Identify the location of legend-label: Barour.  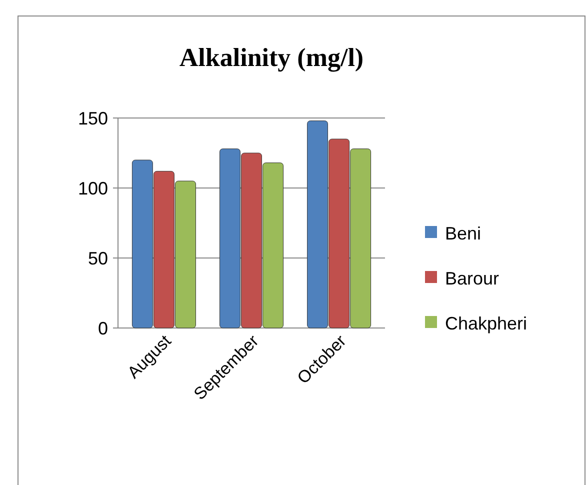
(472, 278).